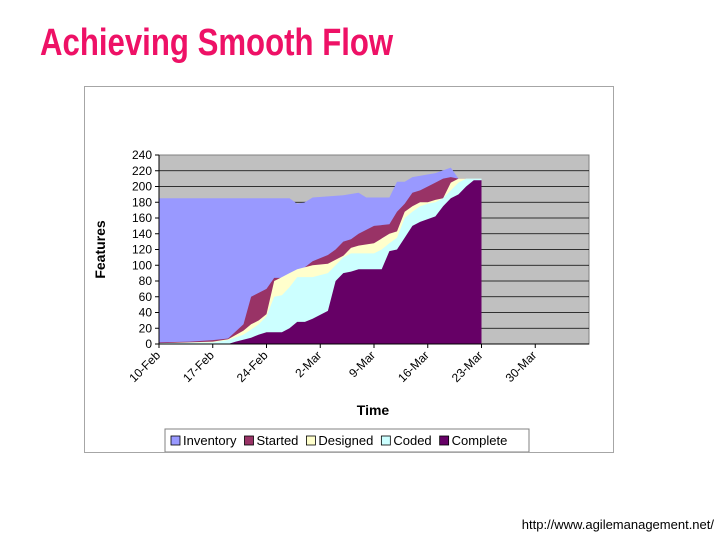  I want to click on y-tick-label: 20, so click(146, 328).